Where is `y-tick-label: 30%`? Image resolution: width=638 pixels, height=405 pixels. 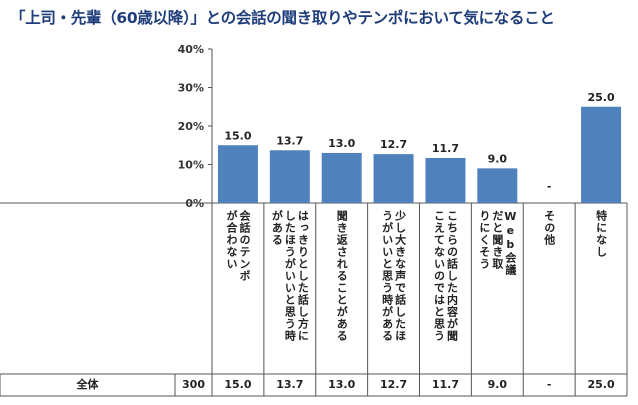 y-tick-label: 30% is located at coordinates (191, 88).